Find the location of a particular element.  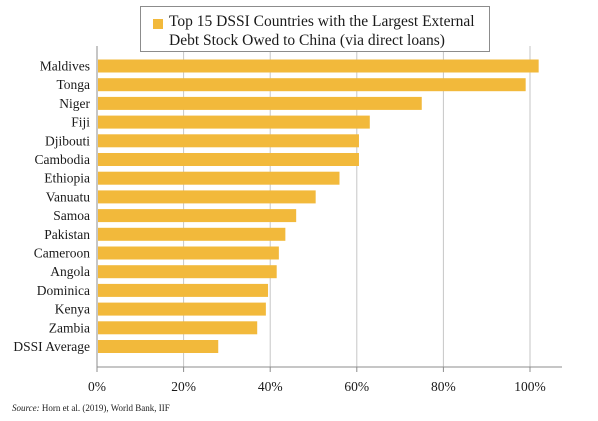

category-label: Kenya is located at coordinates (72, 309).